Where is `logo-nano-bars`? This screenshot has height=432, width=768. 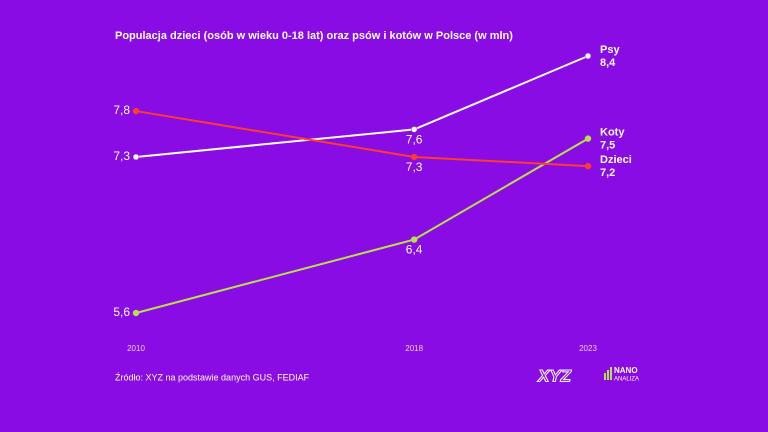 logo-nano-bars is located at coordinates (608, 373).